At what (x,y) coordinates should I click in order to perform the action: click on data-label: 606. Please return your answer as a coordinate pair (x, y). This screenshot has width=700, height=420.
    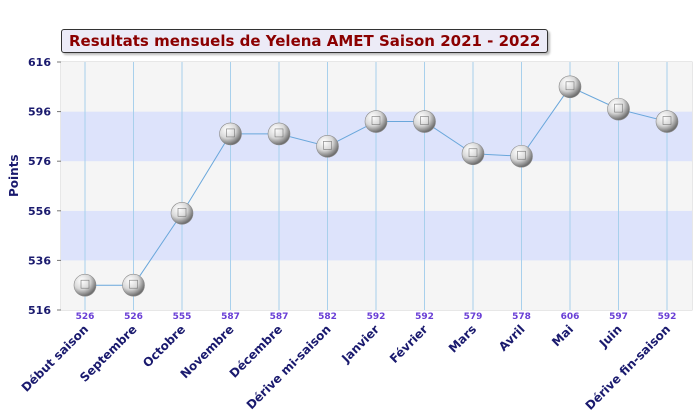
    Looking at the image, I should click on (570, 317).